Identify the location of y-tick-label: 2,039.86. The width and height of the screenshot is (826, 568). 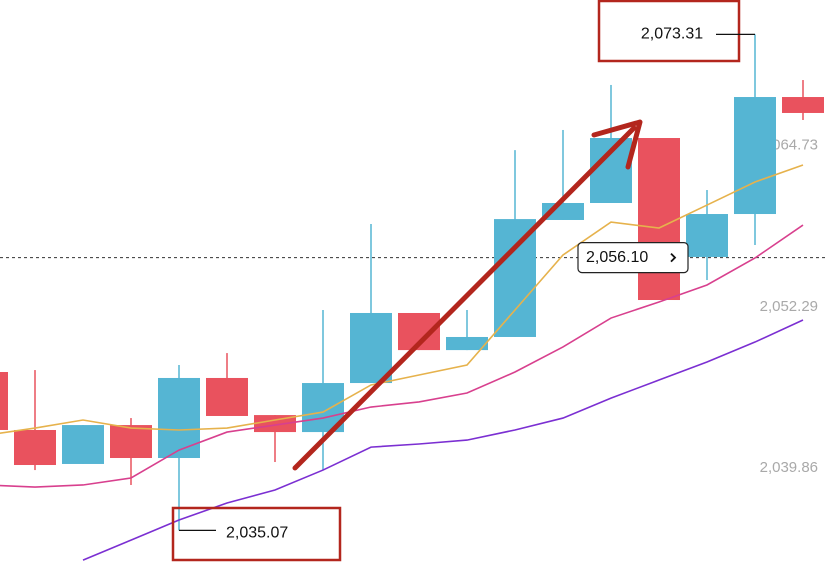
(789, 467).